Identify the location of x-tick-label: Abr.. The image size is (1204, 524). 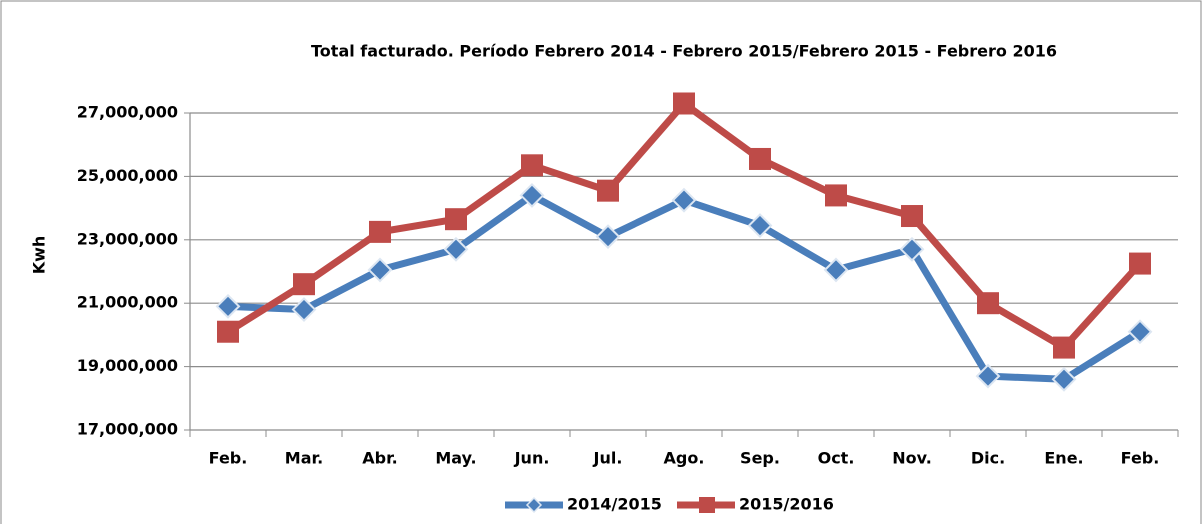
(380, 458).